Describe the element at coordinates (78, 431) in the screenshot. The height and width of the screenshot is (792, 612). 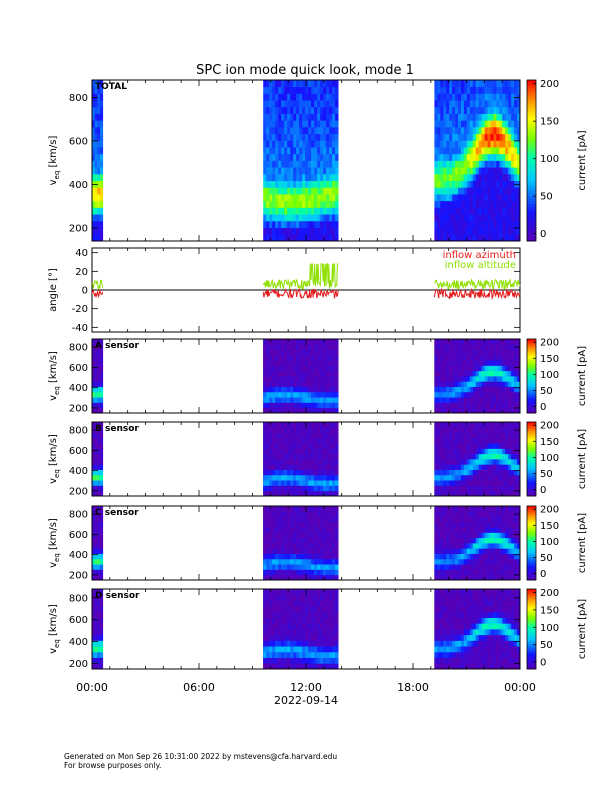
I see `b-ytick-label: 800` at that location.